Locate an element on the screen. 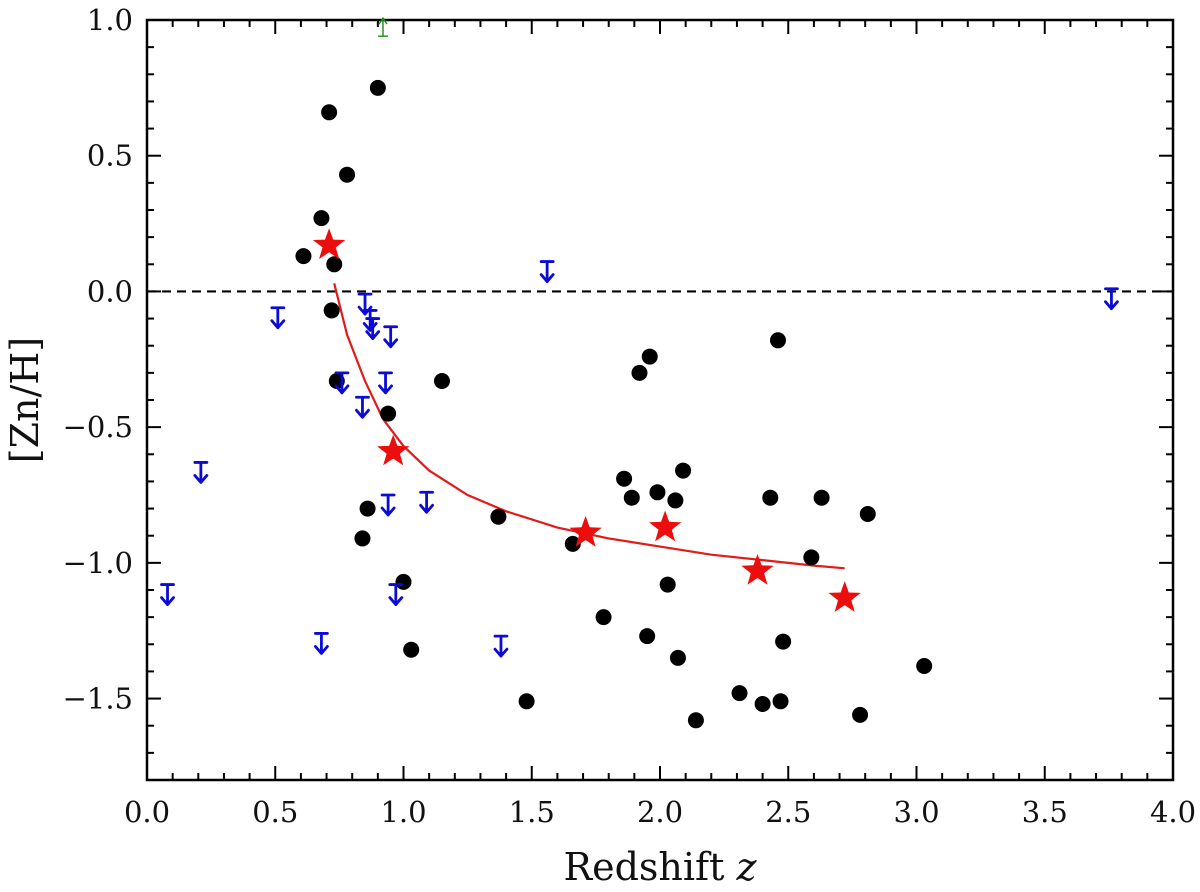  y-tick-label: −1.5 is located at coordinates (98, 699).